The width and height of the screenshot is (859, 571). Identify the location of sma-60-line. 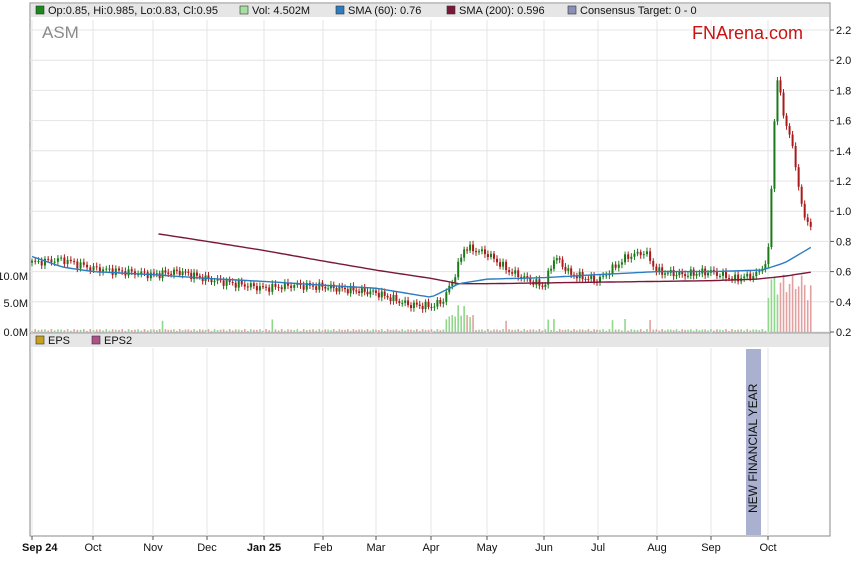
(421, 272).